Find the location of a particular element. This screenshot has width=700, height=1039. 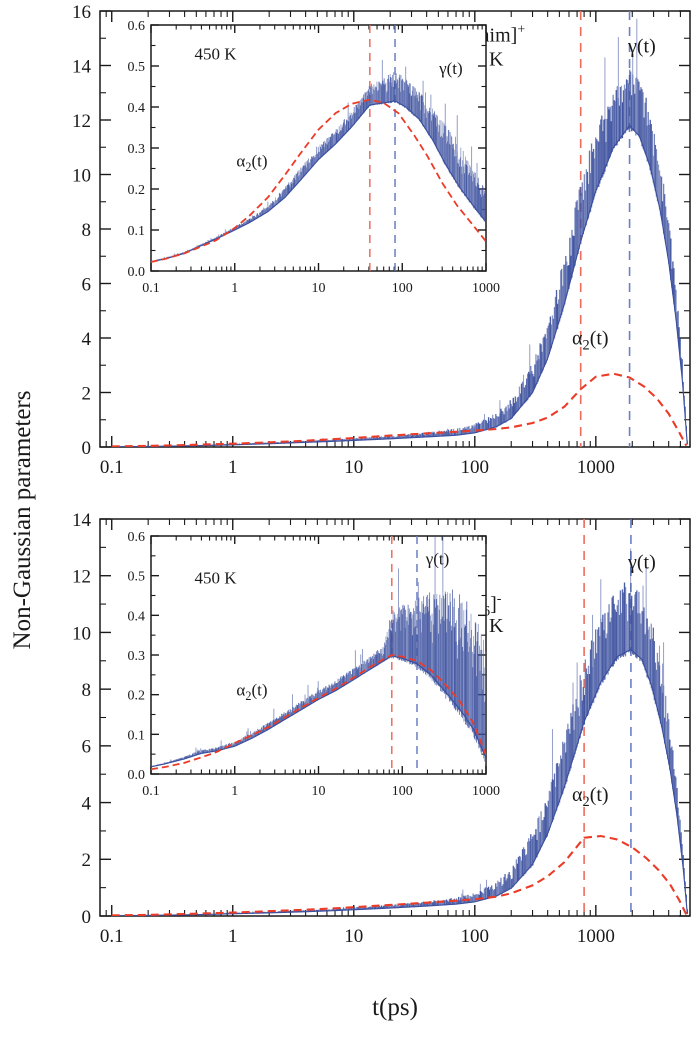

gamma-curve is located at coordinates (318, 711).